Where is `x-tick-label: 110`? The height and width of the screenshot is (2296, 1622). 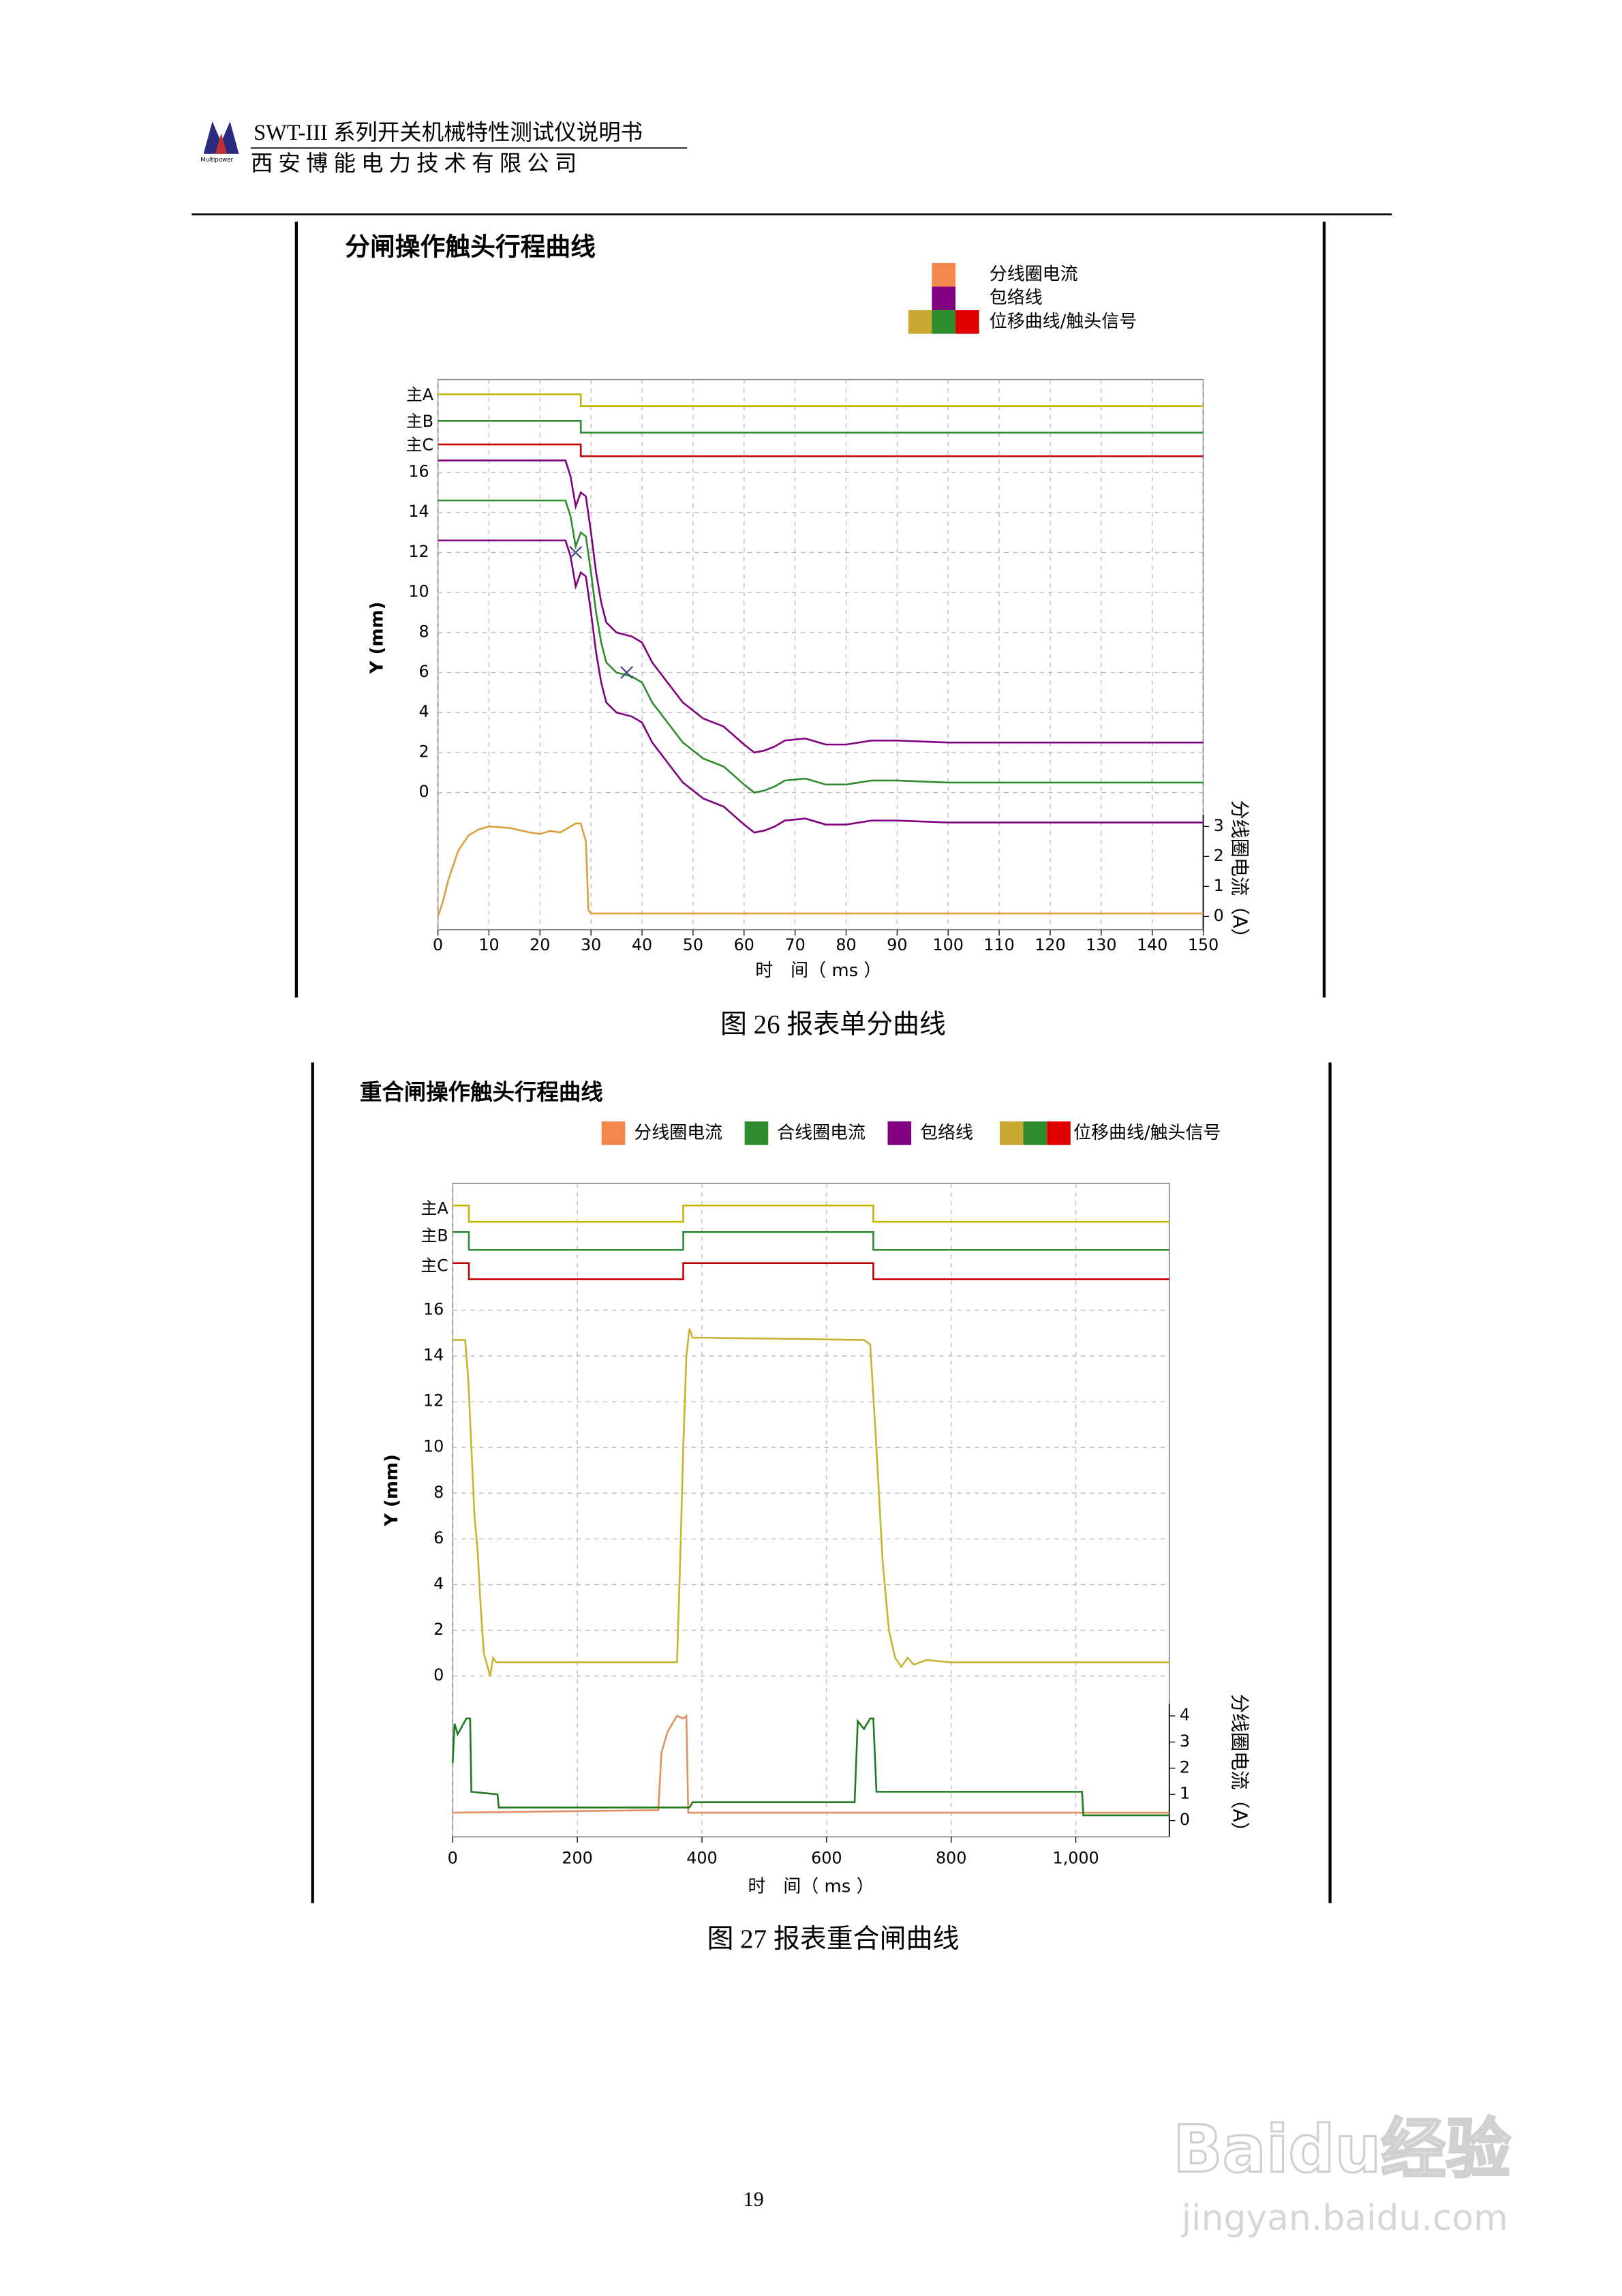 x-tick-label: 110 is located at coordinates (998, 944).